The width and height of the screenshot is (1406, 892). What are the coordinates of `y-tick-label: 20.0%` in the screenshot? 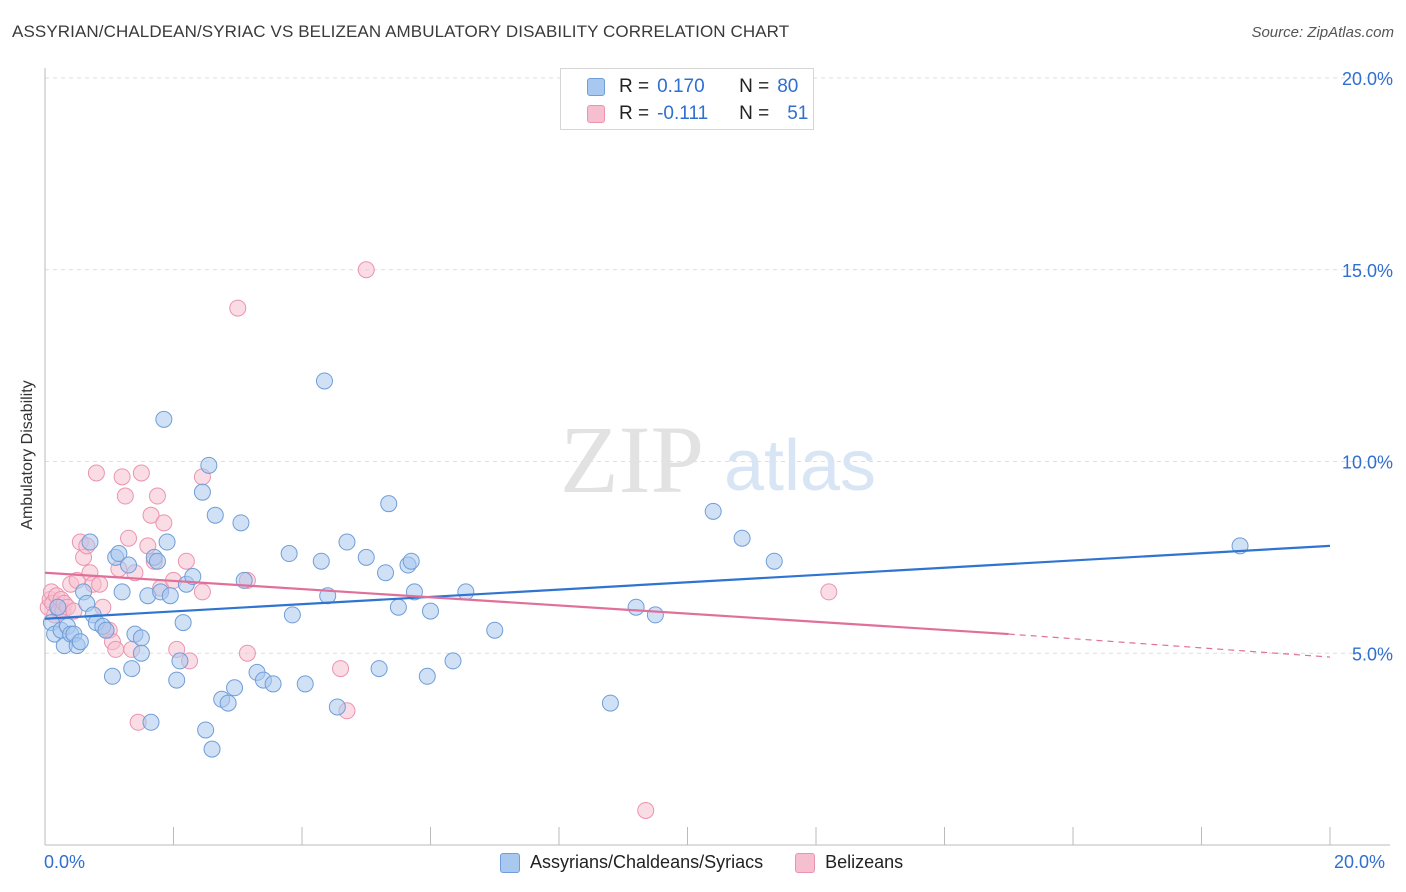 It's located at (1367, 79).